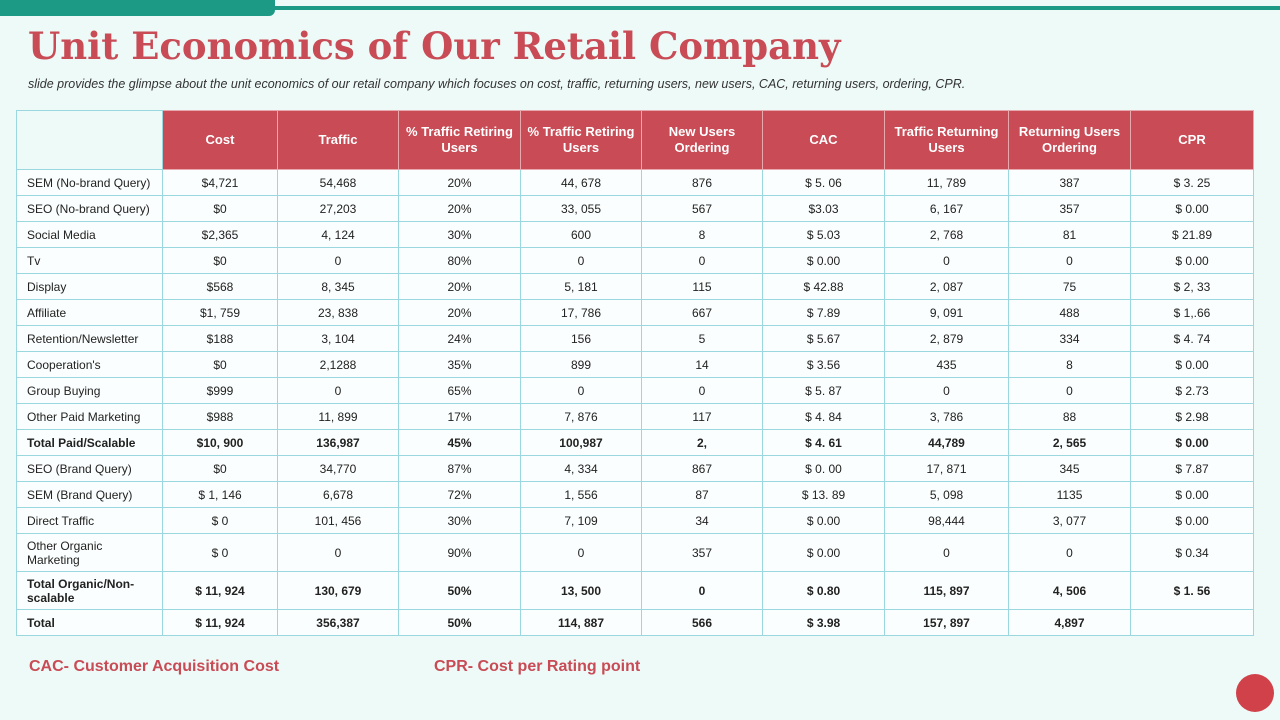 The width and height of the screenshot is (1280, 720). I want to click on cell-cac: $ 5. 06, so click(823, 182).